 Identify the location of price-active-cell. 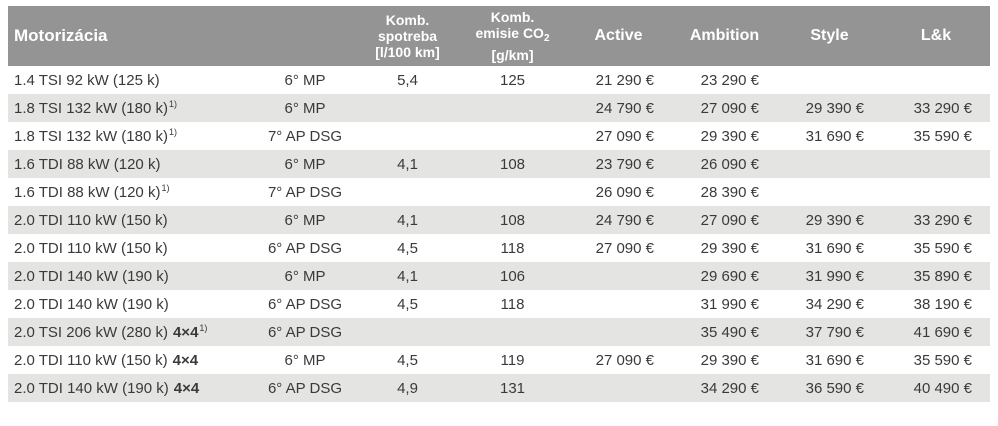
(618, 276).